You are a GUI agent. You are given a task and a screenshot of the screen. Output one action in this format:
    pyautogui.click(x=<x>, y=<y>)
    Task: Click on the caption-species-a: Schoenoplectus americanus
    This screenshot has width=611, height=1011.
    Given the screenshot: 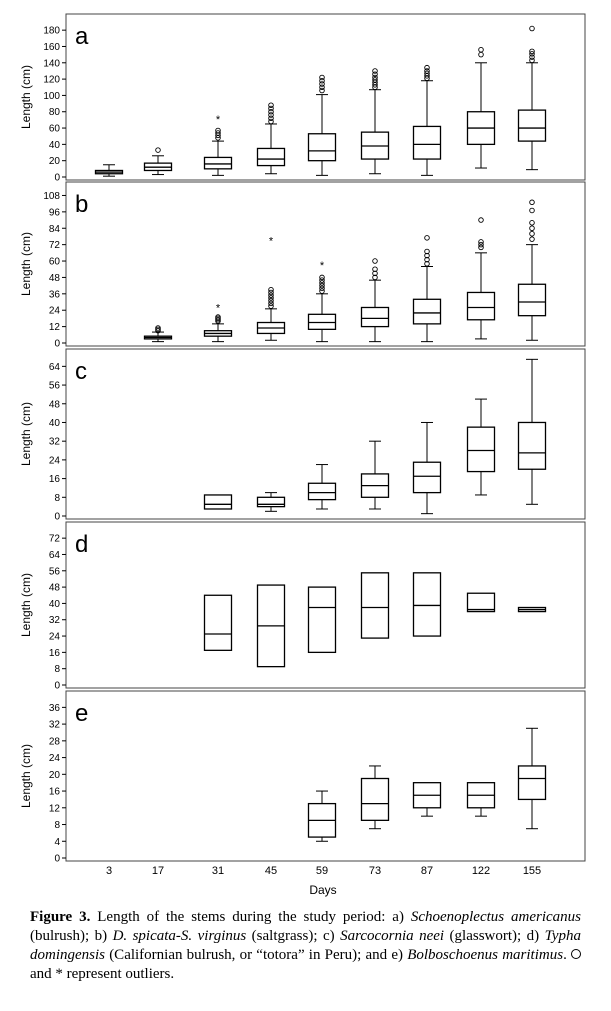 What is the action you would take?
    pyautogui.click(x=496, y=917)
    